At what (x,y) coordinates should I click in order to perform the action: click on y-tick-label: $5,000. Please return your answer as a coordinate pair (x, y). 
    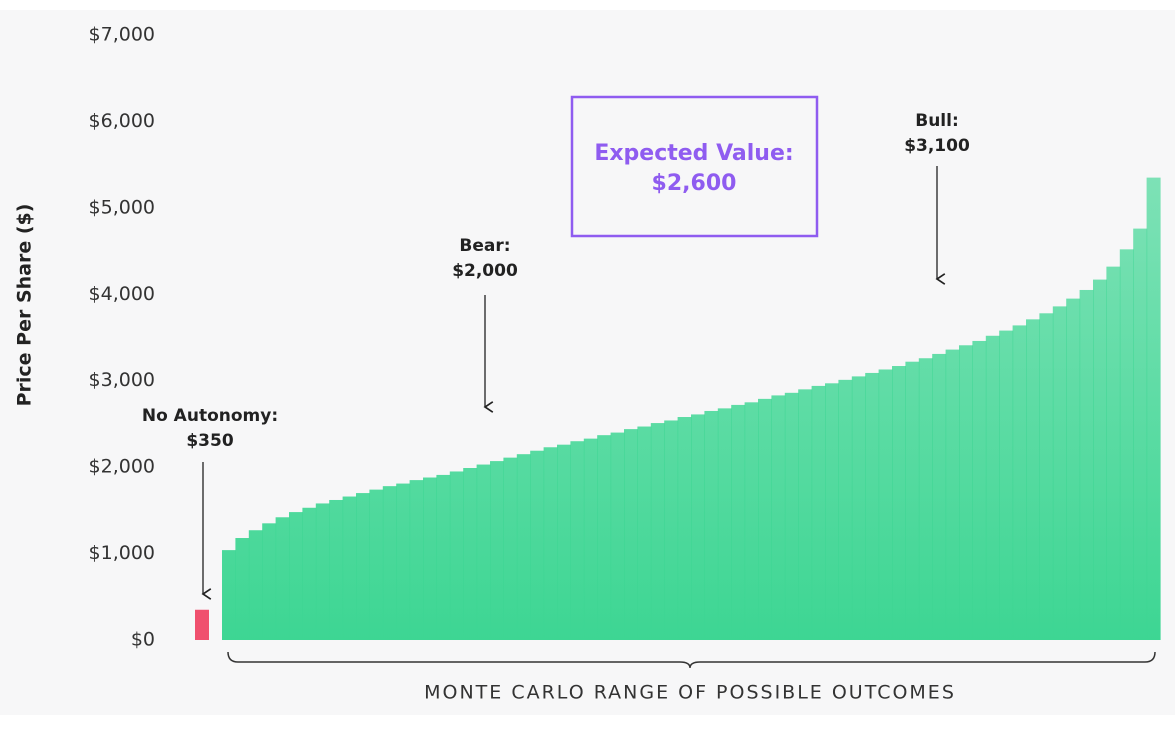
    Looking at the image, I should click on (122, 207).